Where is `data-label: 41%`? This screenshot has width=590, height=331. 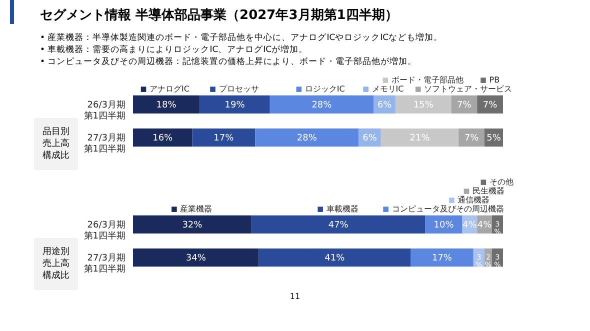
data-label: 41% is located at coordinates (335, 259).